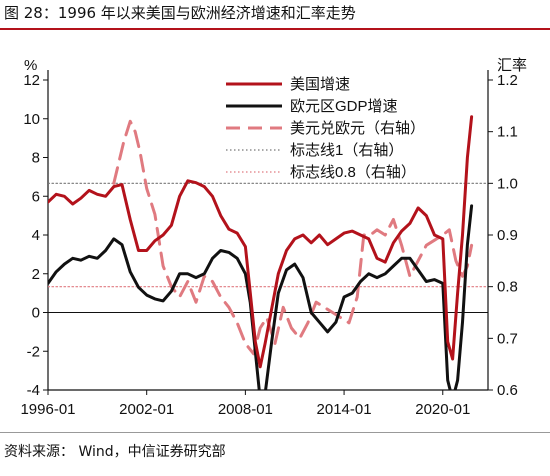  I want to click on right-tick-label: 1.2, so click(507, 80).